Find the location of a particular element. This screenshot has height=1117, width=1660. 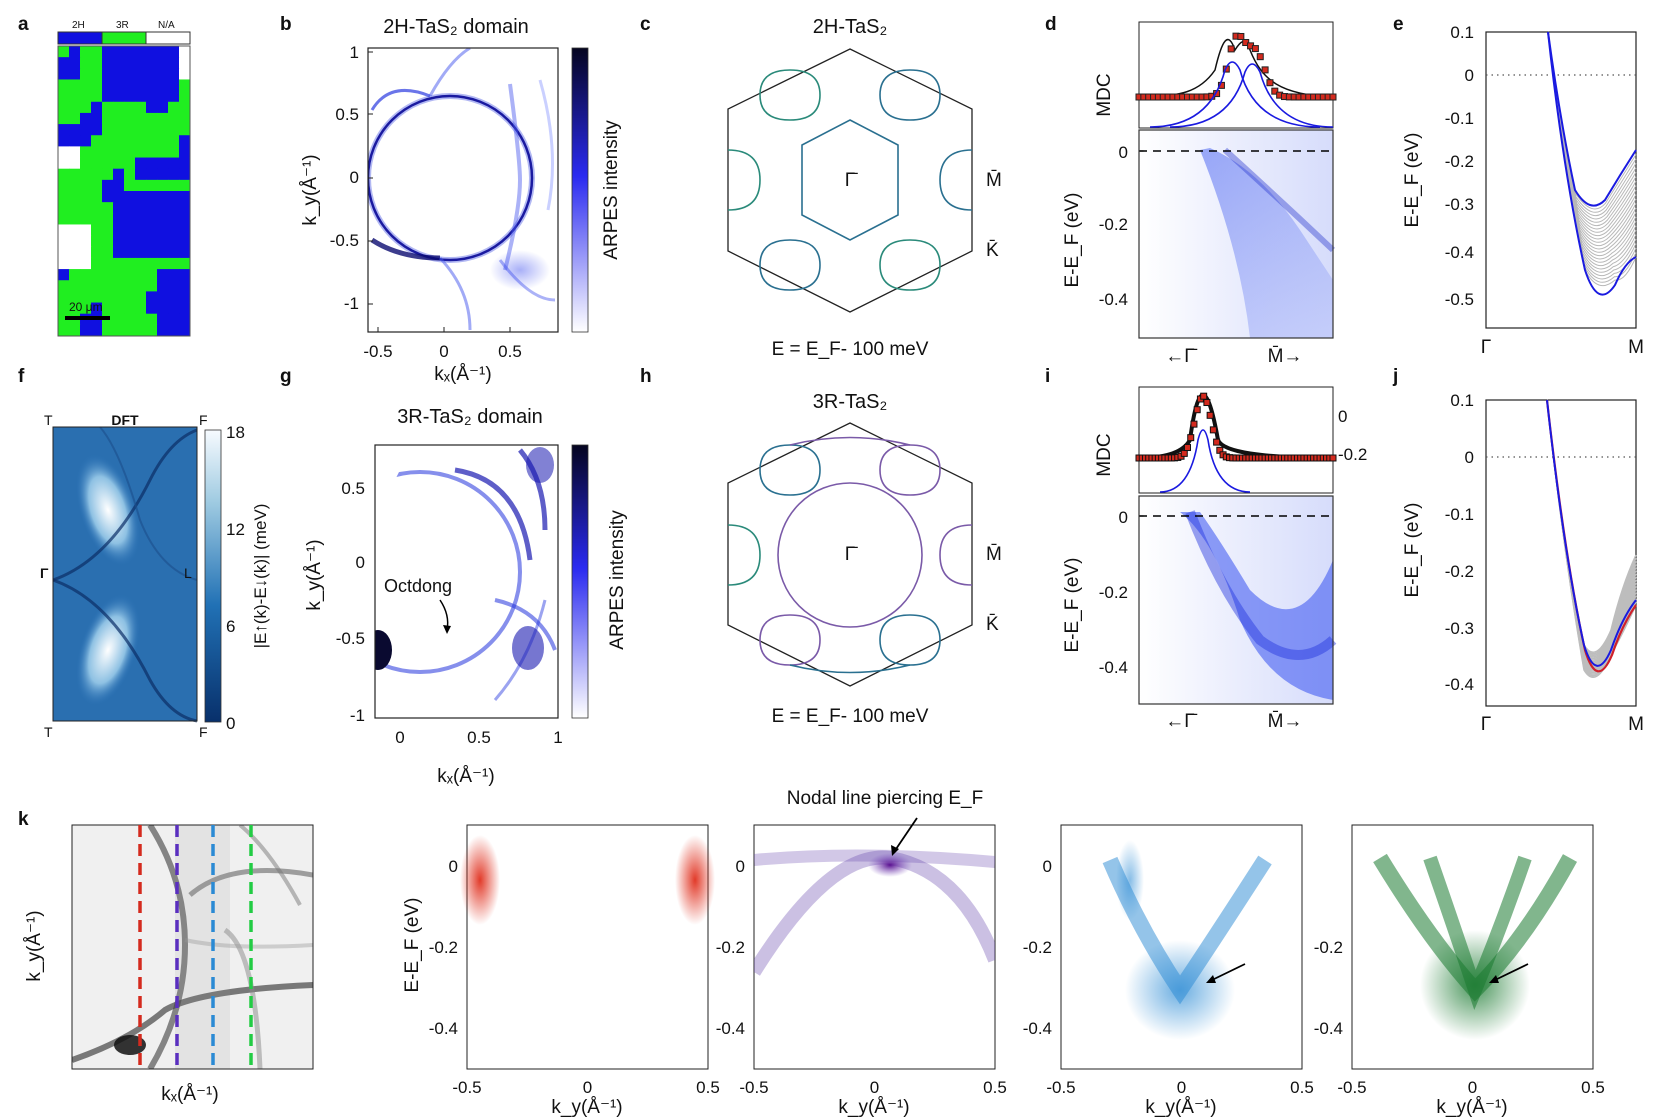

k-xtick: 0 is located at coordinates (874, 1087).